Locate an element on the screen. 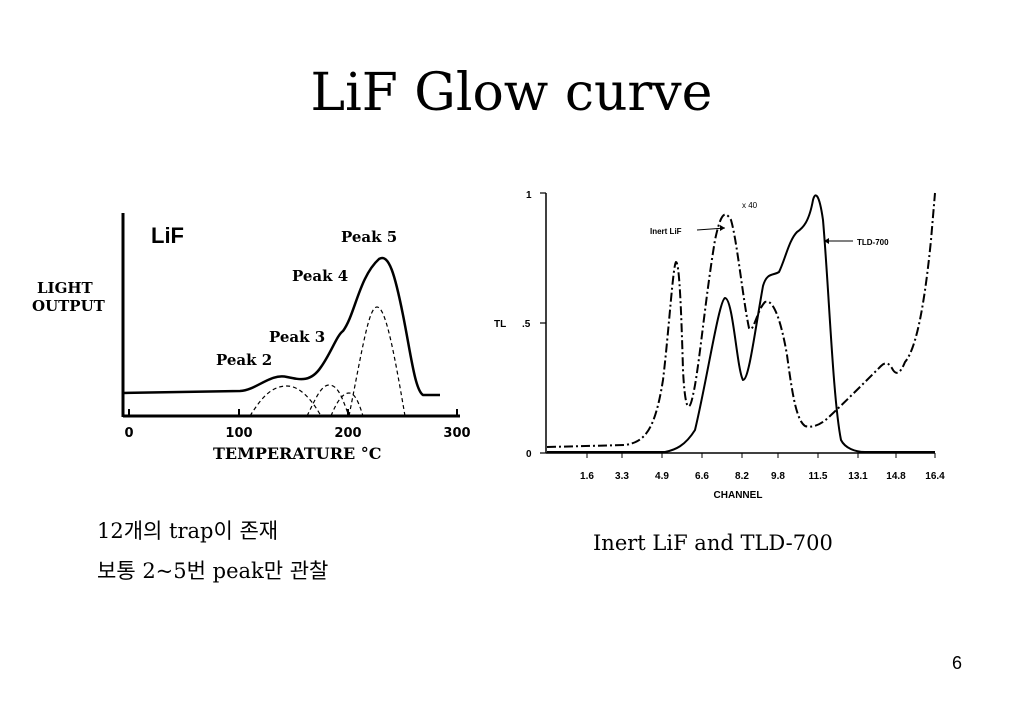  tld700-arrowhead is located at coordinates (826, 241).